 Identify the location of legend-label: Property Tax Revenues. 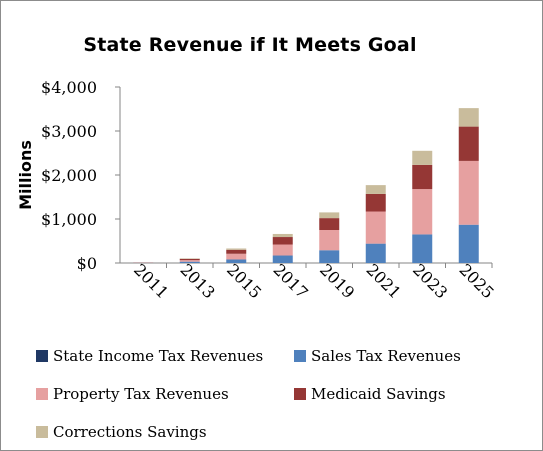
(141, 394).